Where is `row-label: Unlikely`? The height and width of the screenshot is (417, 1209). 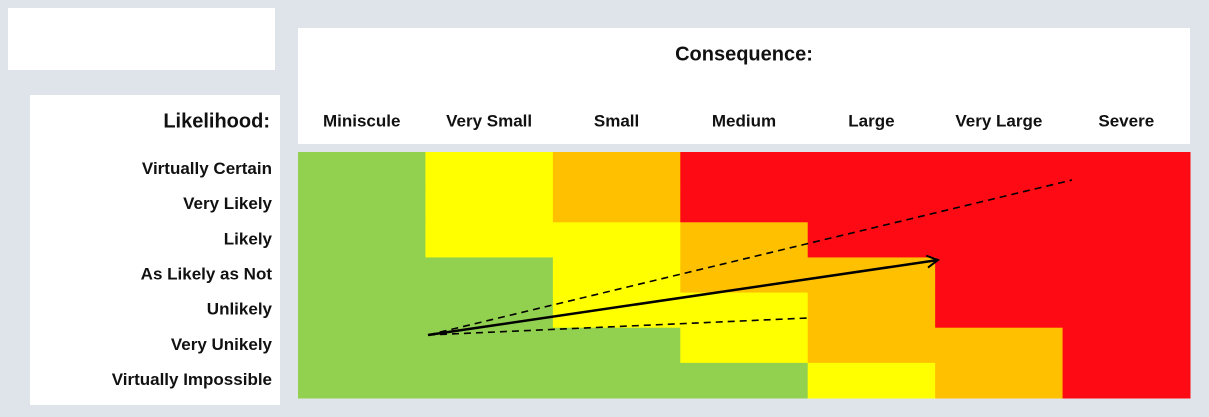 row-label: Unlikely is located at coordinates (240, 309).